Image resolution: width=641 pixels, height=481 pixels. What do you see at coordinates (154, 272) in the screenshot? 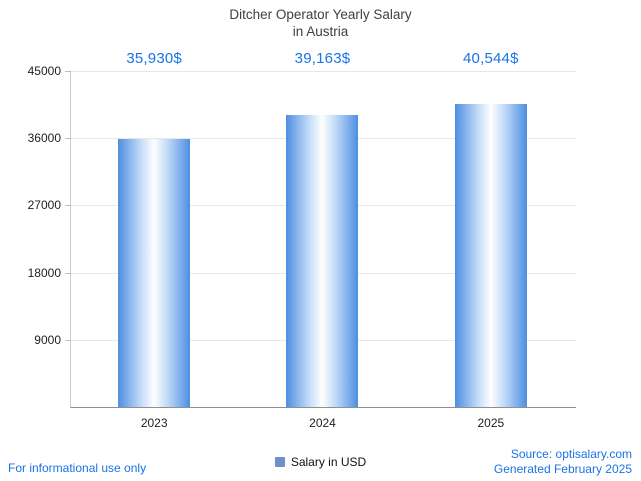
I see `bar-2023` at bounding box center [154, 272].